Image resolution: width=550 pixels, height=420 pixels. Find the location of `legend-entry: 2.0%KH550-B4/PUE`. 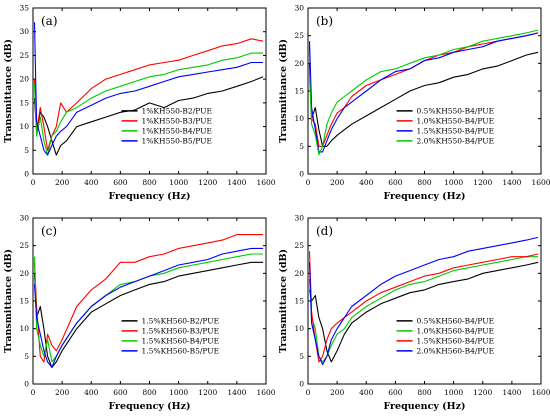

legend-entry: 2.0%KH550-B4/PUE is located at coordinates (456, 140).